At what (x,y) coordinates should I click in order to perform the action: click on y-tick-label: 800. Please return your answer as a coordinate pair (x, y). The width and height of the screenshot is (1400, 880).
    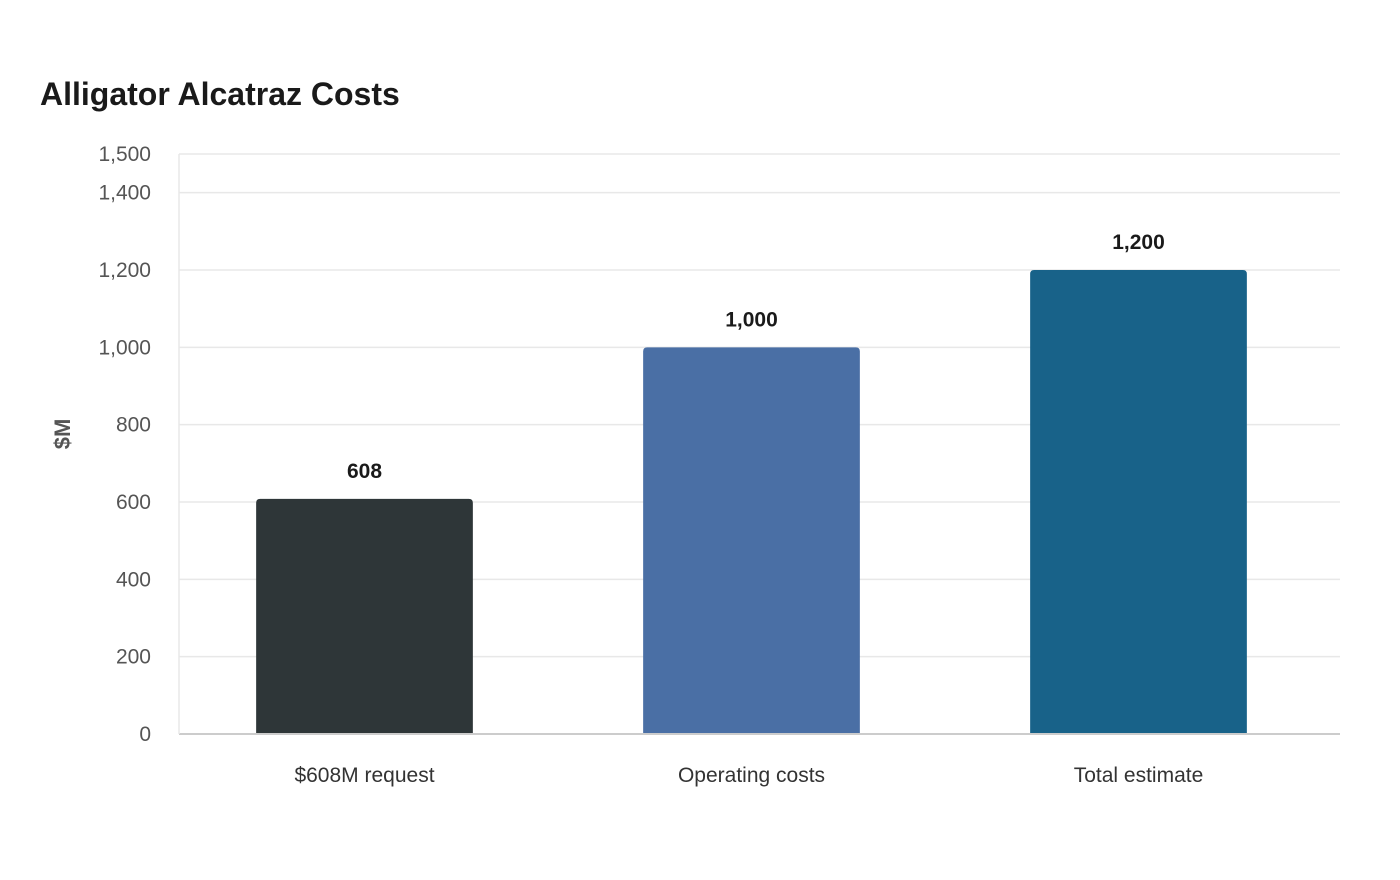
    Looking at the image, I should click on (133, 425).